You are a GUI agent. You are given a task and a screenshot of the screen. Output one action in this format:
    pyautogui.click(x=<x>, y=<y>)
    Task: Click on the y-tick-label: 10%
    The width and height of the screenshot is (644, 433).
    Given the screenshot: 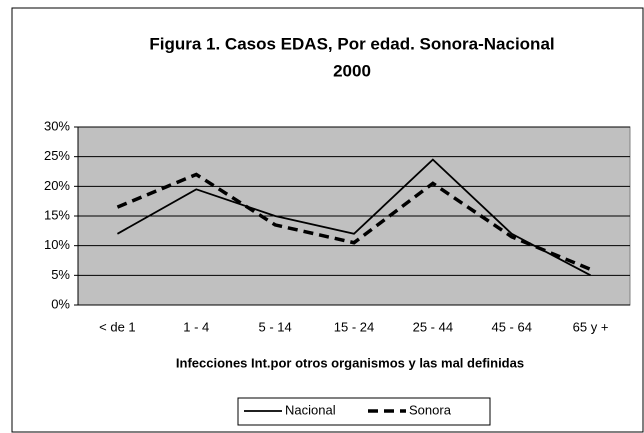 What is the action you would take?
    pyautogui.click(x=57, y=244)
    